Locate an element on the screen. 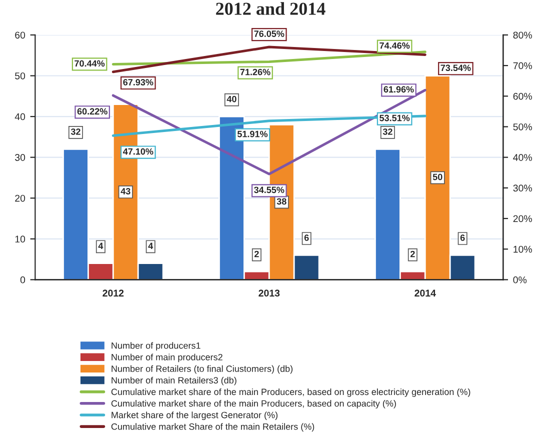 This screenshot has height=437, width=541. legend-label: Market share of the largest Generator (%) is located at coordinates (195, 416).